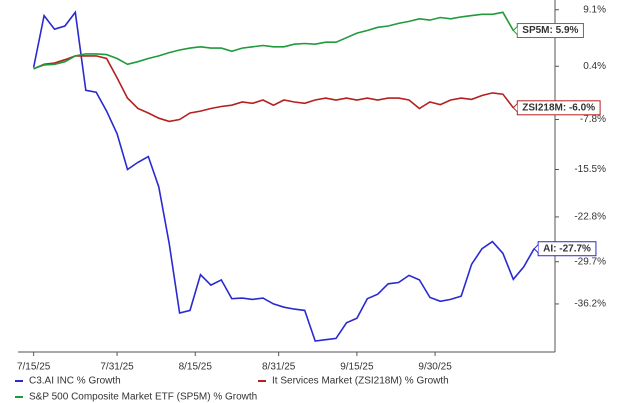 The width and height of the screenshot is (620, 403). I want to click on end-label-text: SP5M: 5.9%, so click(550, 30).